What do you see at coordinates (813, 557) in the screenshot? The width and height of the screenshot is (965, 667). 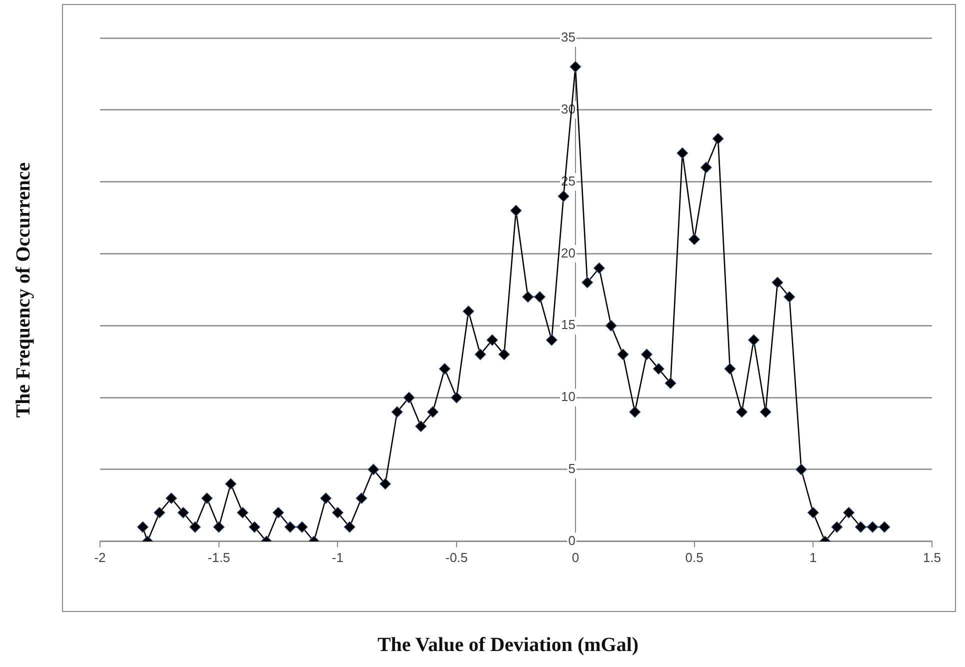 I see `x-tick-label: 1` at bounding box center [813, 557].